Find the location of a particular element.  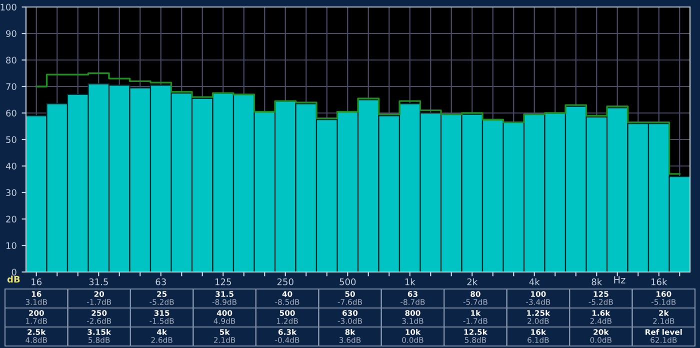

y-tick-label: 80 is located at coordinates (11, 60).